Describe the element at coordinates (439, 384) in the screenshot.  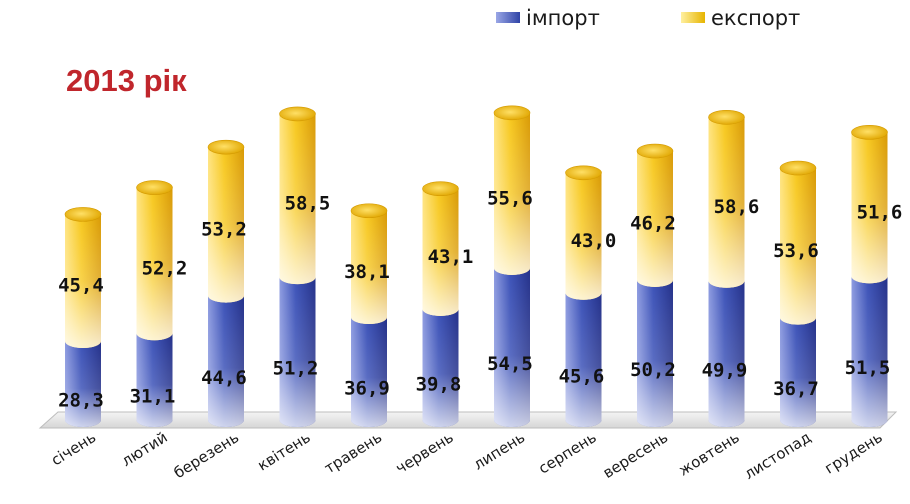
I see `data-label-import-6: 39,8` at that location.